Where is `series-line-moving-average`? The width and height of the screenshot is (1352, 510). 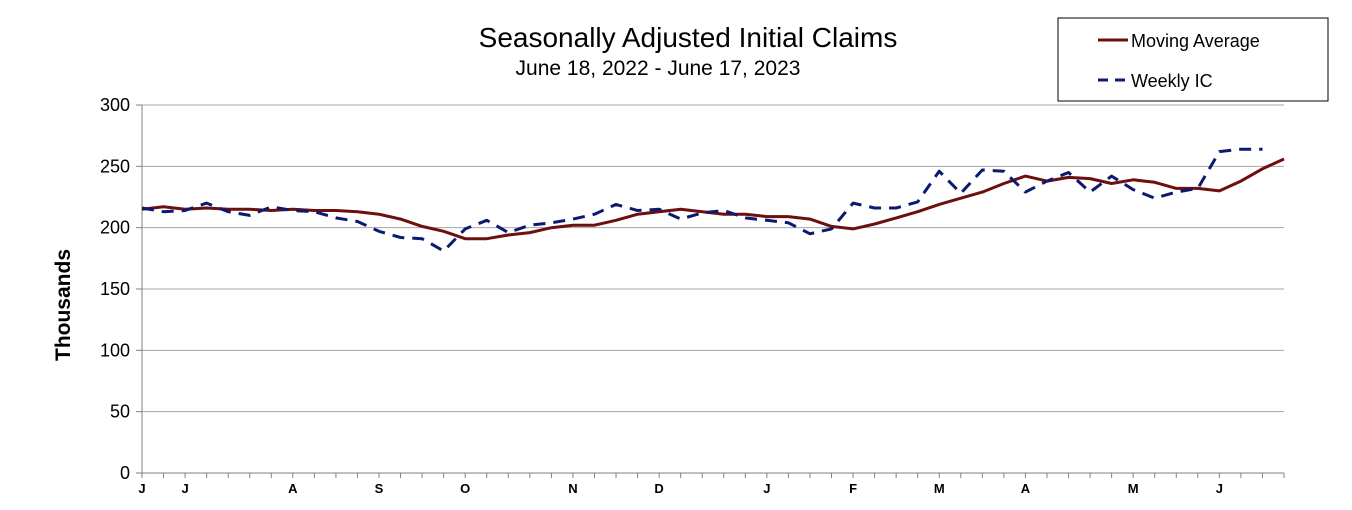
series-line-moving-average is located at coordinates (713, 199).